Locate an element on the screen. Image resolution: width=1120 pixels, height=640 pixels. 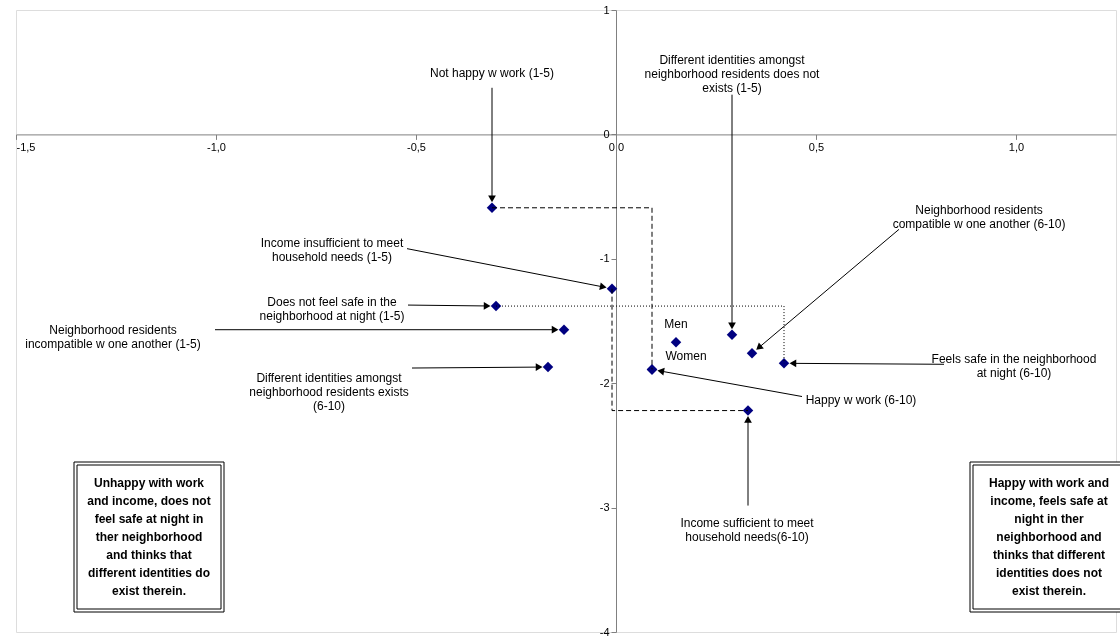
annotation: Men is located at coordinates (676, 324).